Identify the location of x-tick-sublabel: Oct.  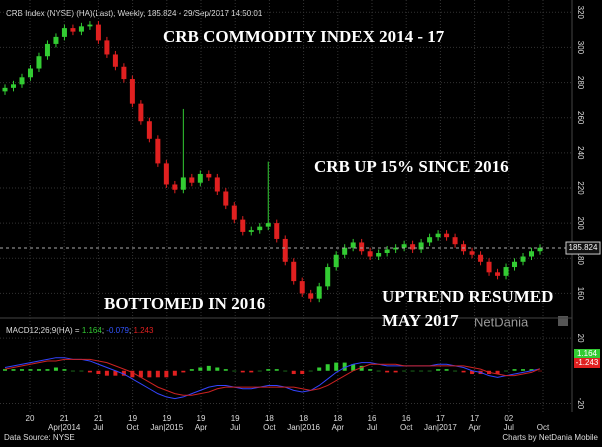
(543, 427).